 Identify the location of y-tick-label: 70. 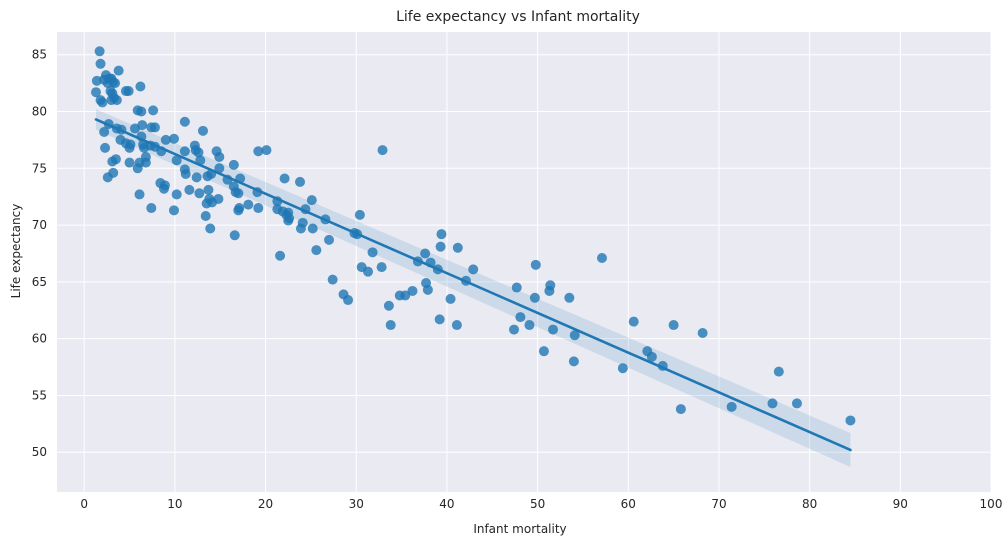
(39, 225).